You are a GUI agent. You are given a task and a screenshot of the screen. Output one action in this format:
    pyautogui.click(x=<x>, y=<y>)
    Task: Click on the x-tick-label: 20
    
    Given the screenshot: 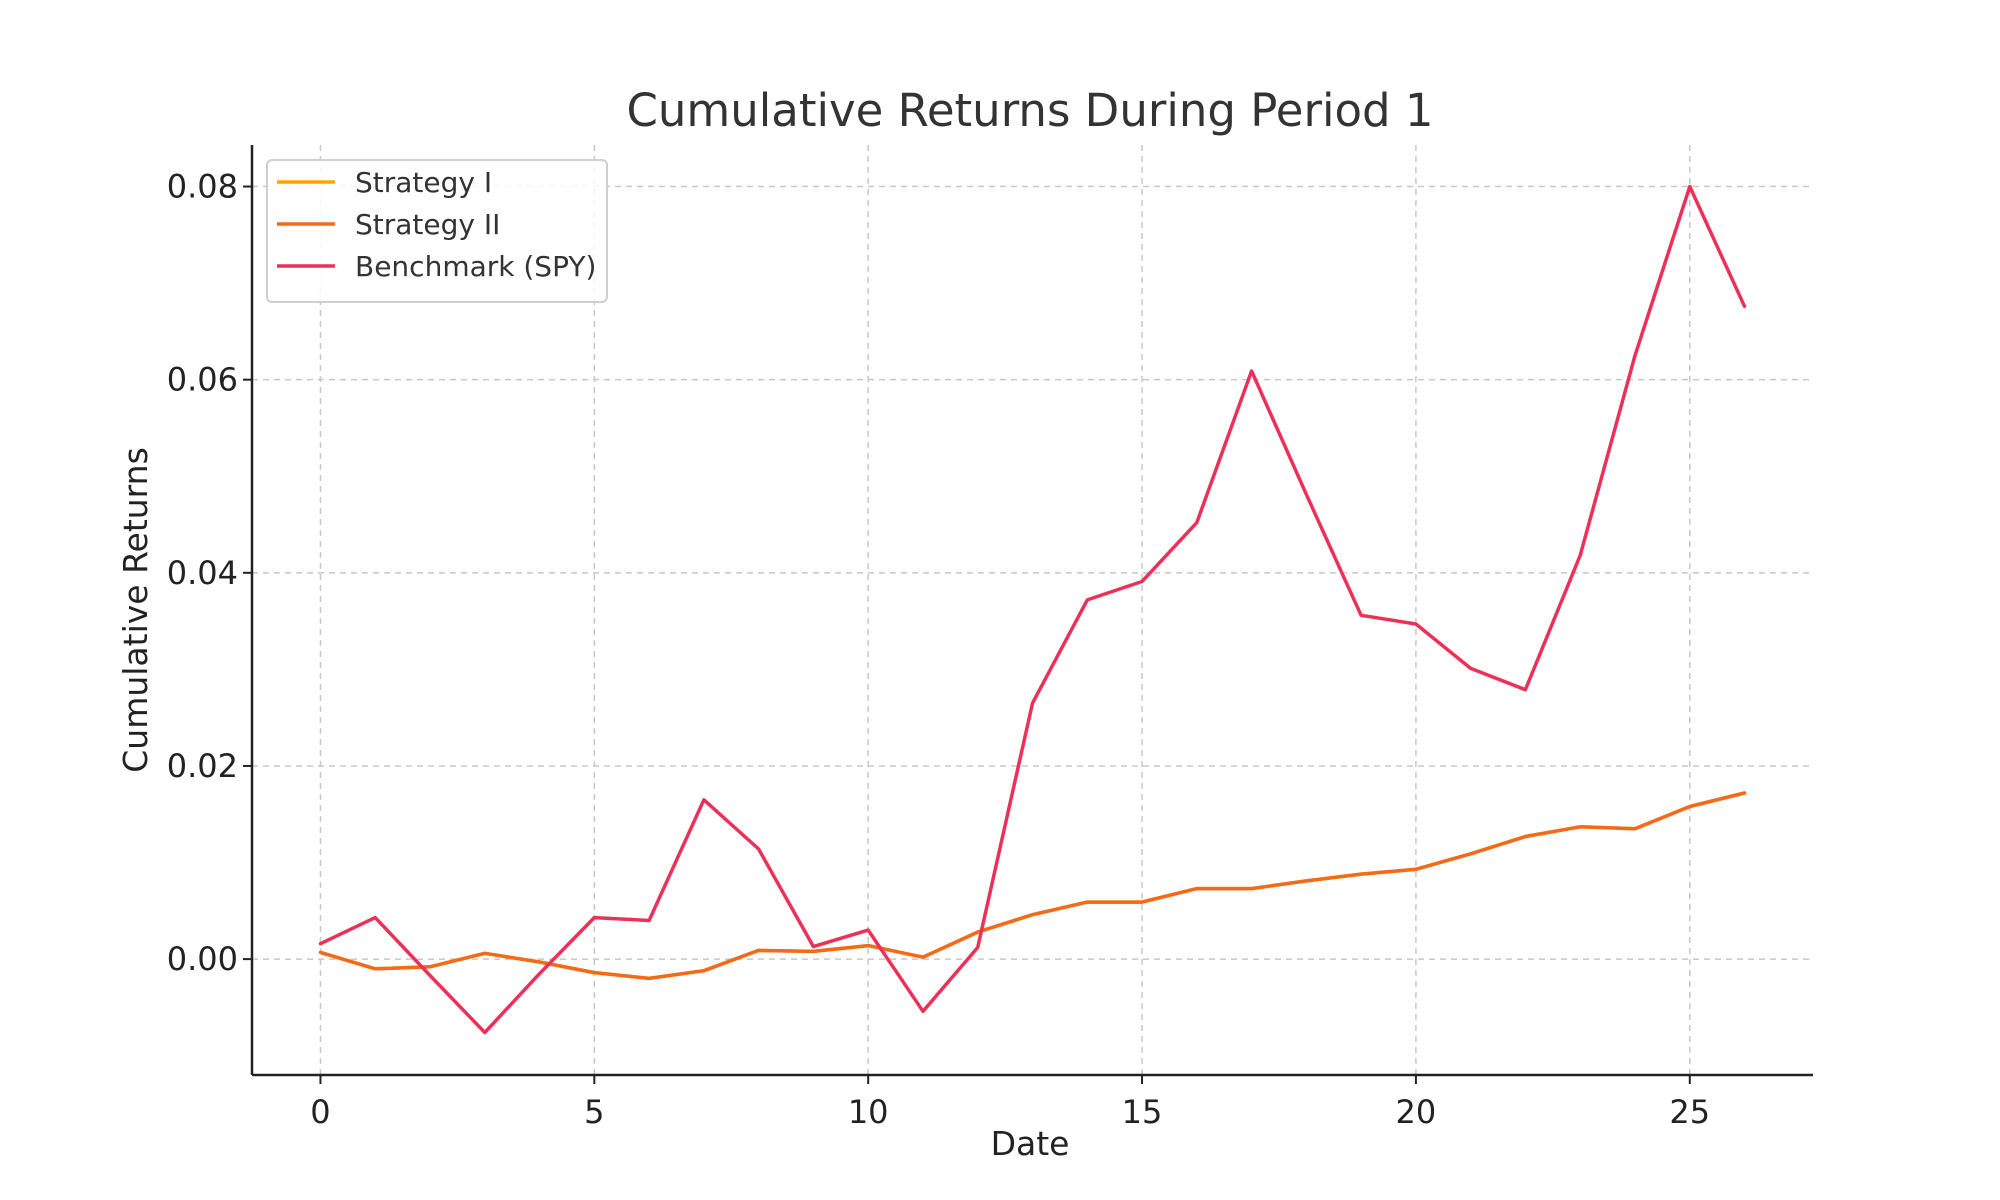 What is the action you would take?
    pyautogui.click(x=1416, y=1112)
    